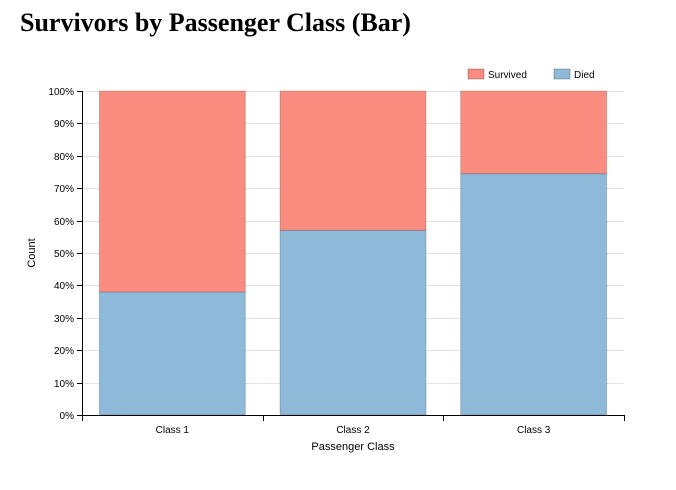  Describe the element at coordinates (32, 252) in the screenshot. I see `y-axis-title: Count` at that location.